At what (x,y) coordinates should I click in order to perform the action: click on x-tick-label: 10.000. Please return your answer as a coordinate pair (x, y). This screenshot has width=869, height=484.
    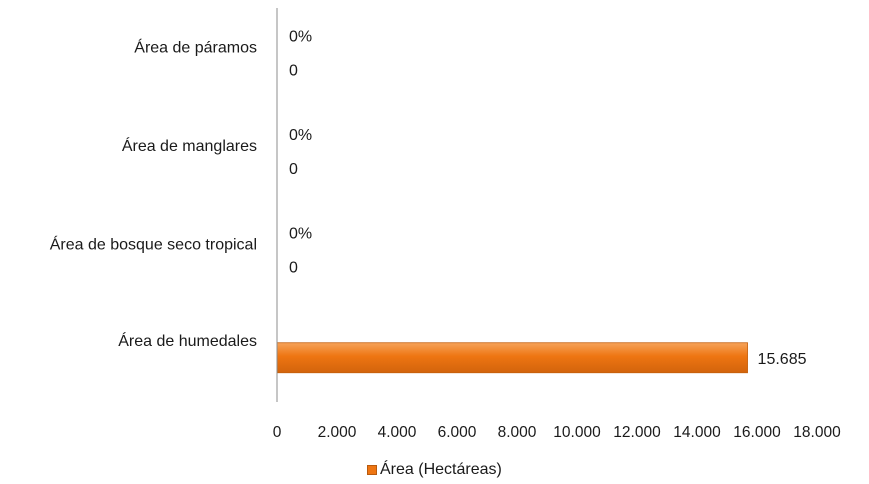
    Looking at the image, I should click on (577, 432).